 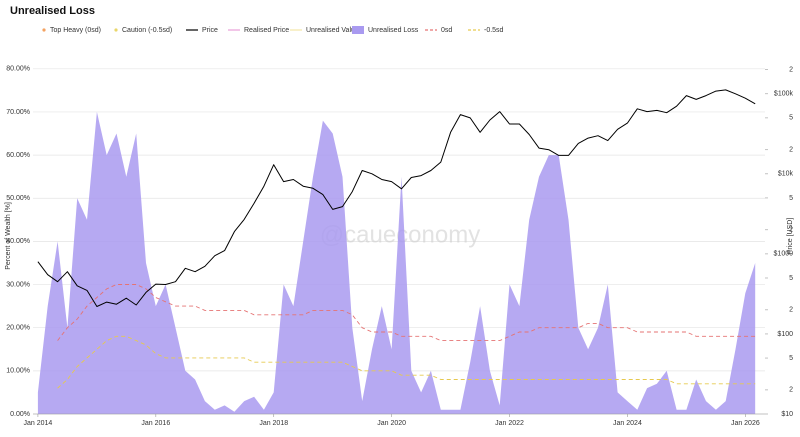 I want to click on y-tick-label: 30.00%, so click(x=18, y=284).